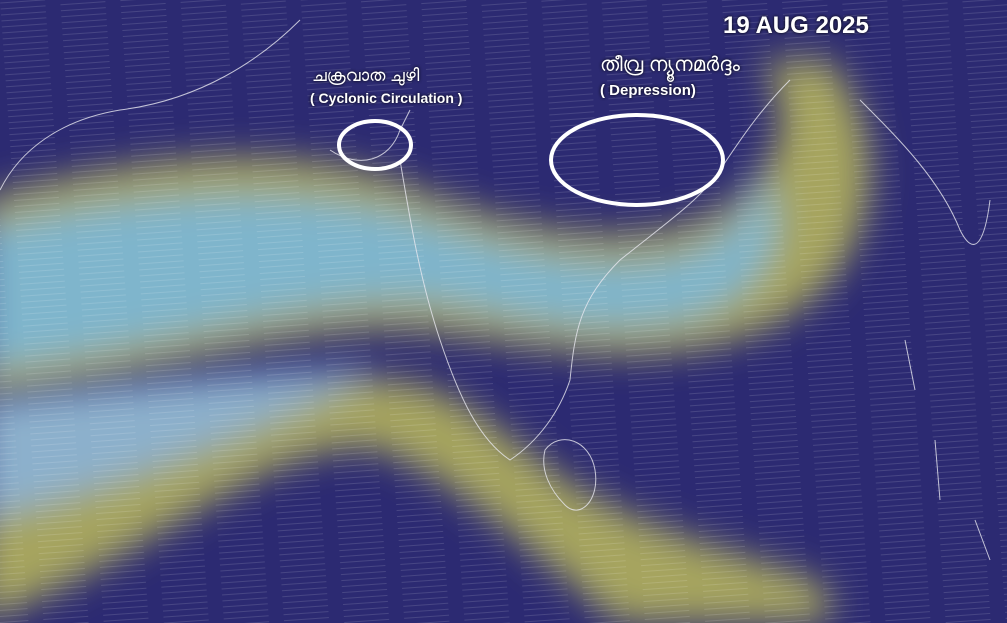 Image resolution: width=1007 pixels, height=623 pixels. Describe the element at coordinates (366, 75) in the screenshot. I see `cyclonic-circulation-label-ml: ചക്രവാത ചുഴി` at that location.